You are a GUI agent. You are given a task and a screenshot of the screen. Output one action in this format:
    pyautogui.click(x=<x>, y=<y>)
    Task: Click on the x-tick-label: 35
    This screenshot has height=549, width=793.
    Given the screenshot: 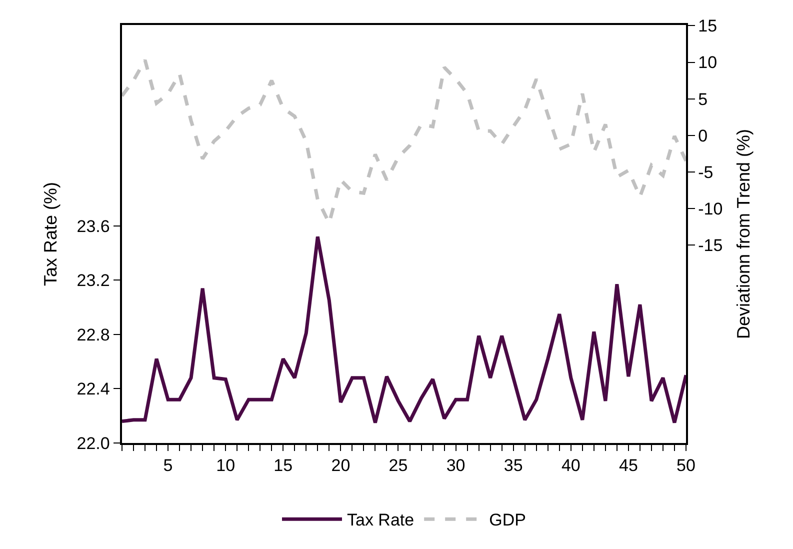 What is the action you would take?
    pyautogui.click(x=513, y=466)
    